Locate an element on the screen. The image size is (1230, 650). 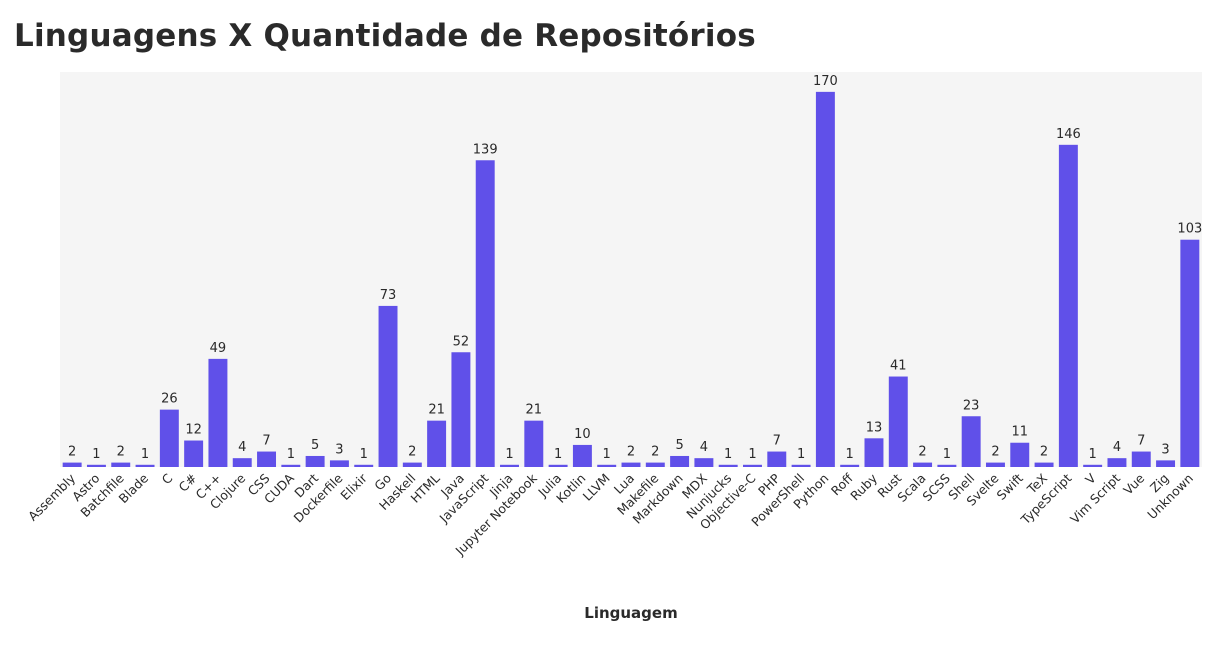
data-label: 170 is located at coordinates (825, 81).